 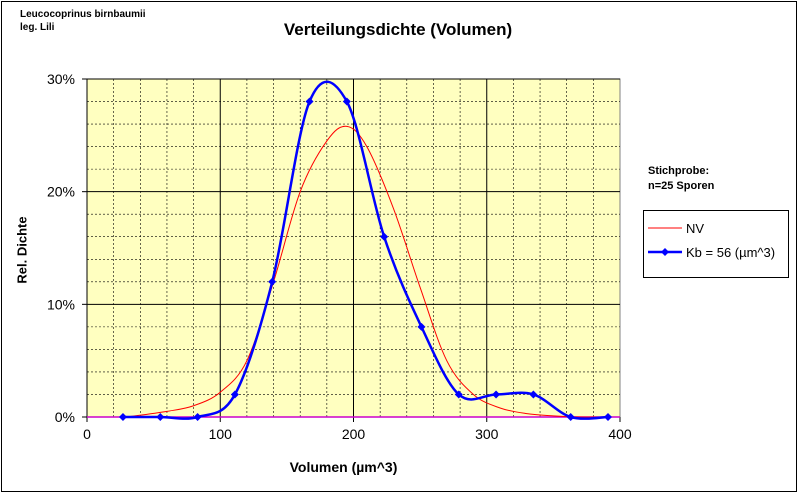 I want to click on x-tick-label: 200, so click(x=354, y=434).